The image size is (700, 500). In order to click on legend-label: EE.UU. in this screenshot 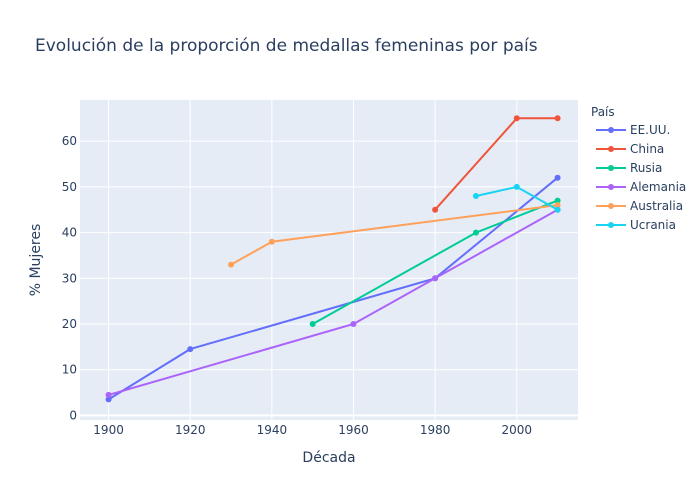, I will do `click(650, 130)`.